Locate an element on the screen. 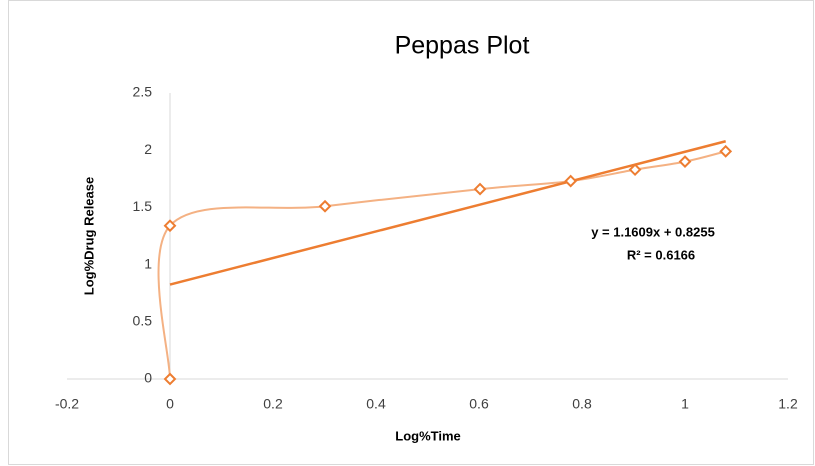  x-tick-label: 1 is located at coordinates (685, 404).